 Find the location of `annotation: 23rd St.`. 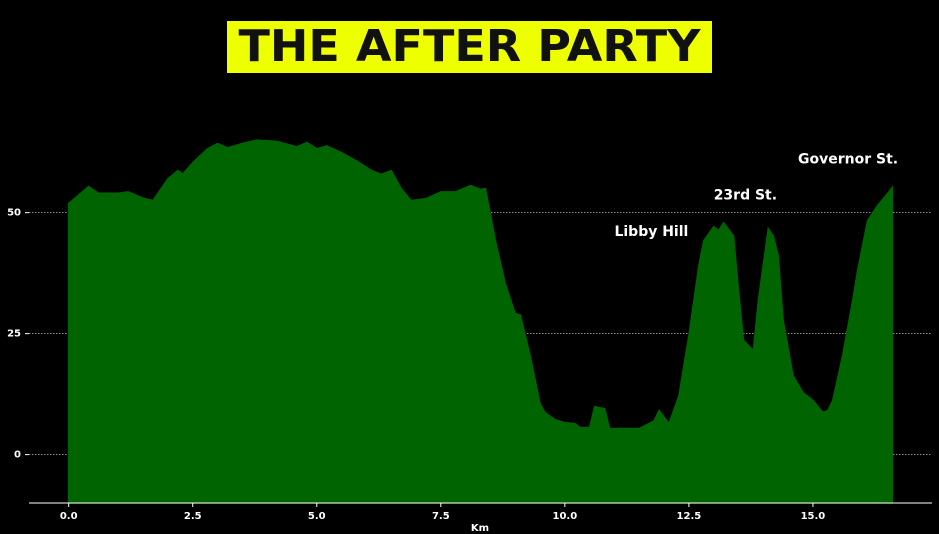

annotation: 23rd St. is located at coordinates (745, 196).